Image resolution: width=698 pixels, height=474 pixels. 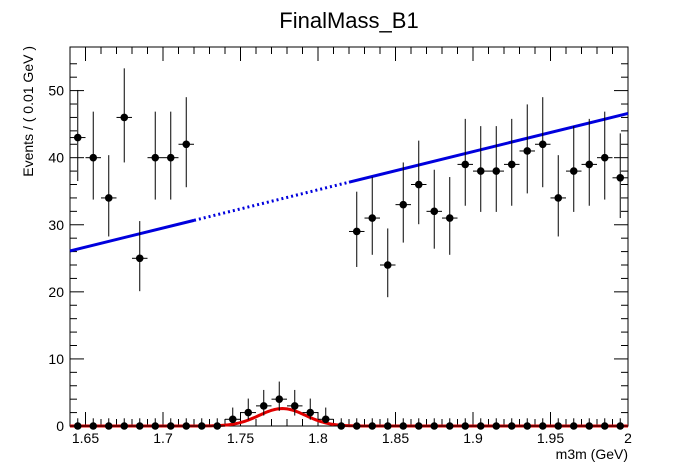 What do you see at coordinates (28, 111) in the screenshot?
I see `y-axis-label: Events / ( 0.01 GeV )` at bounding box center [28, 111].